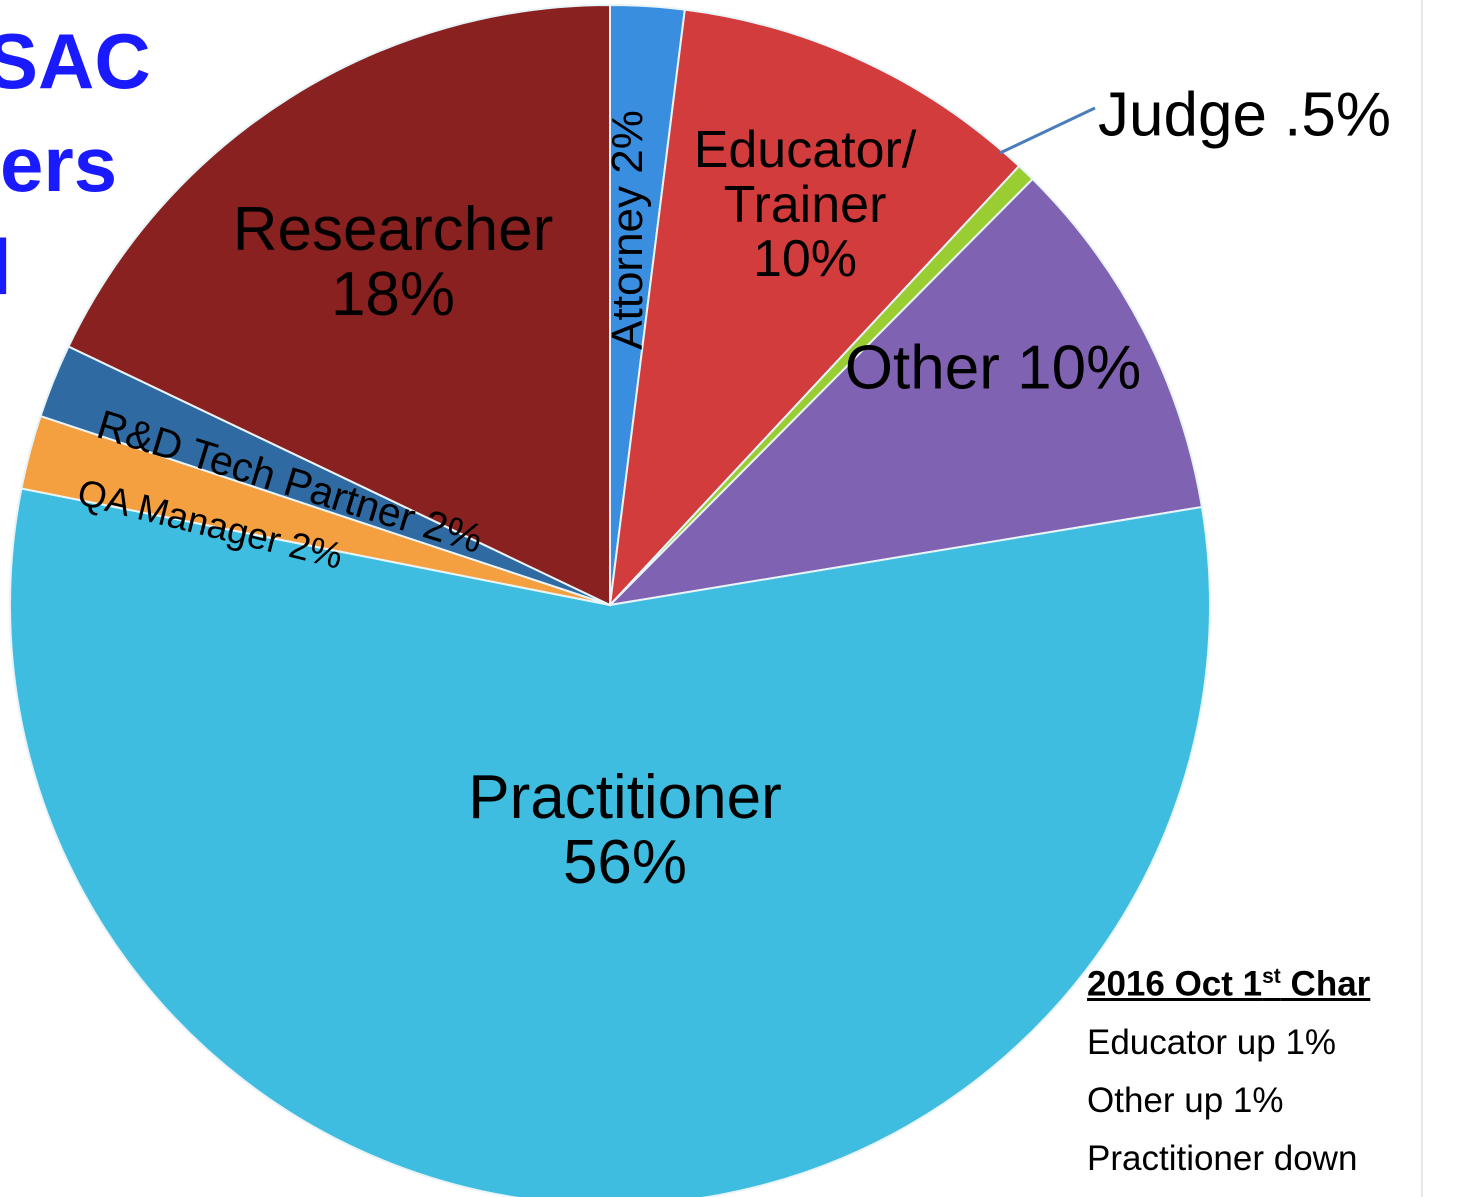  What do you see at coordinates (1212, 1042) in the screenshot?
I see `note: Educator up 1%` at bounding box center [1212, 1042].